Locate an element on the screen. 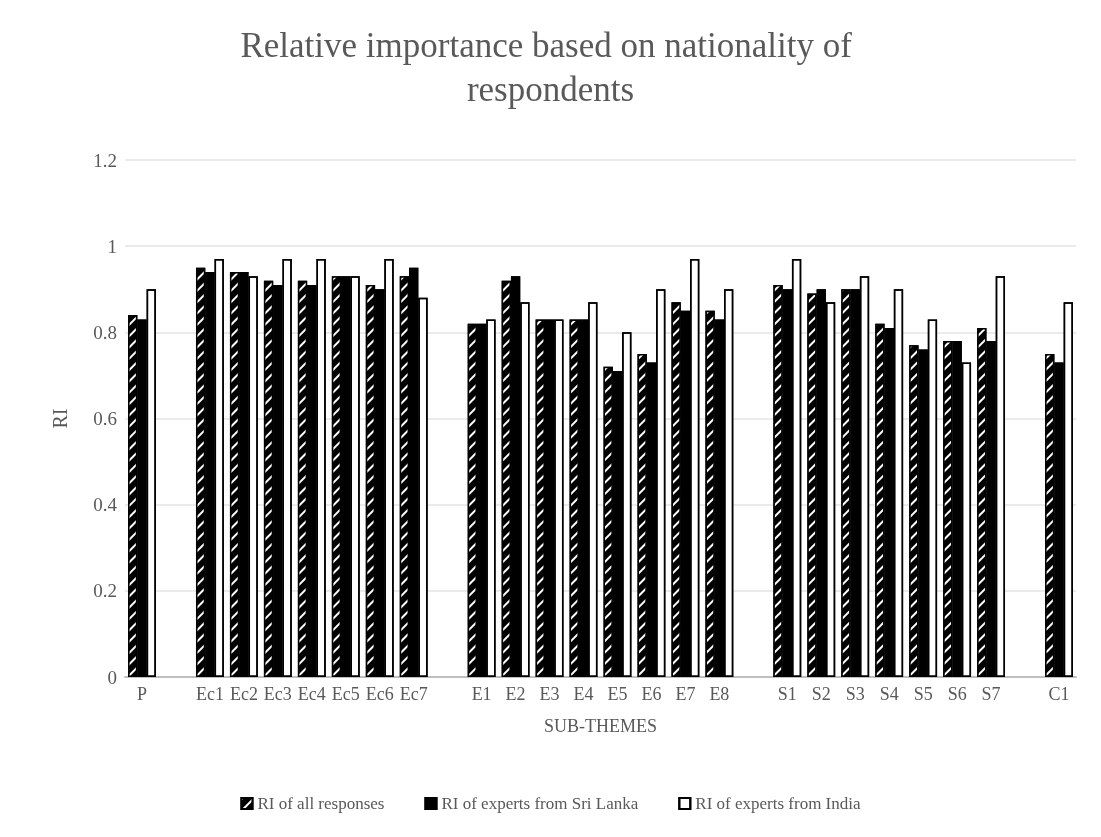 This screenshot has width=1101, height=837. x-tick-label: E3 is located at coordinates (549, 694).